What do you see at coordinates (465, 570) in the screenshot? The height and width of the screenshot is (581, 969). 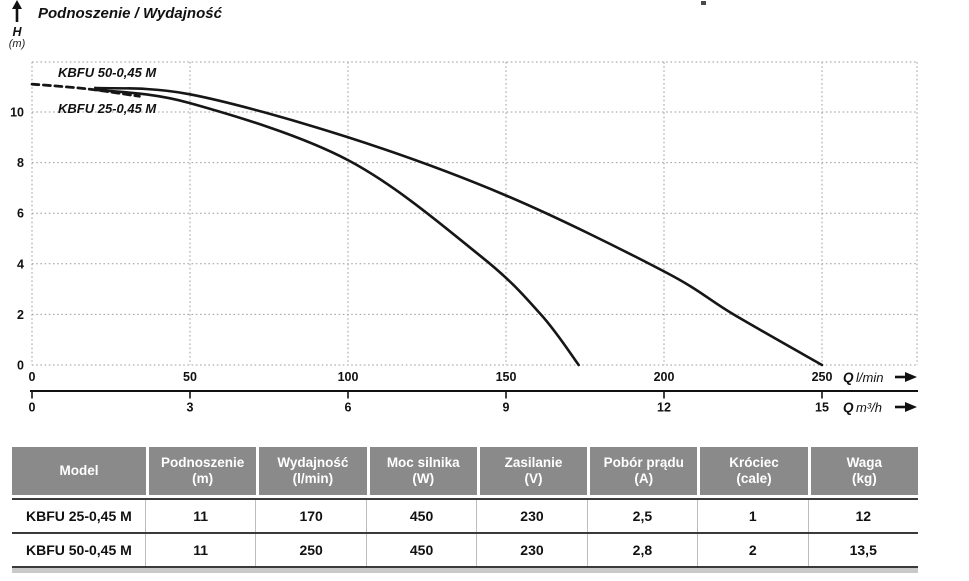 I see `table-bottom-strip` at bounding box center [465, 570].